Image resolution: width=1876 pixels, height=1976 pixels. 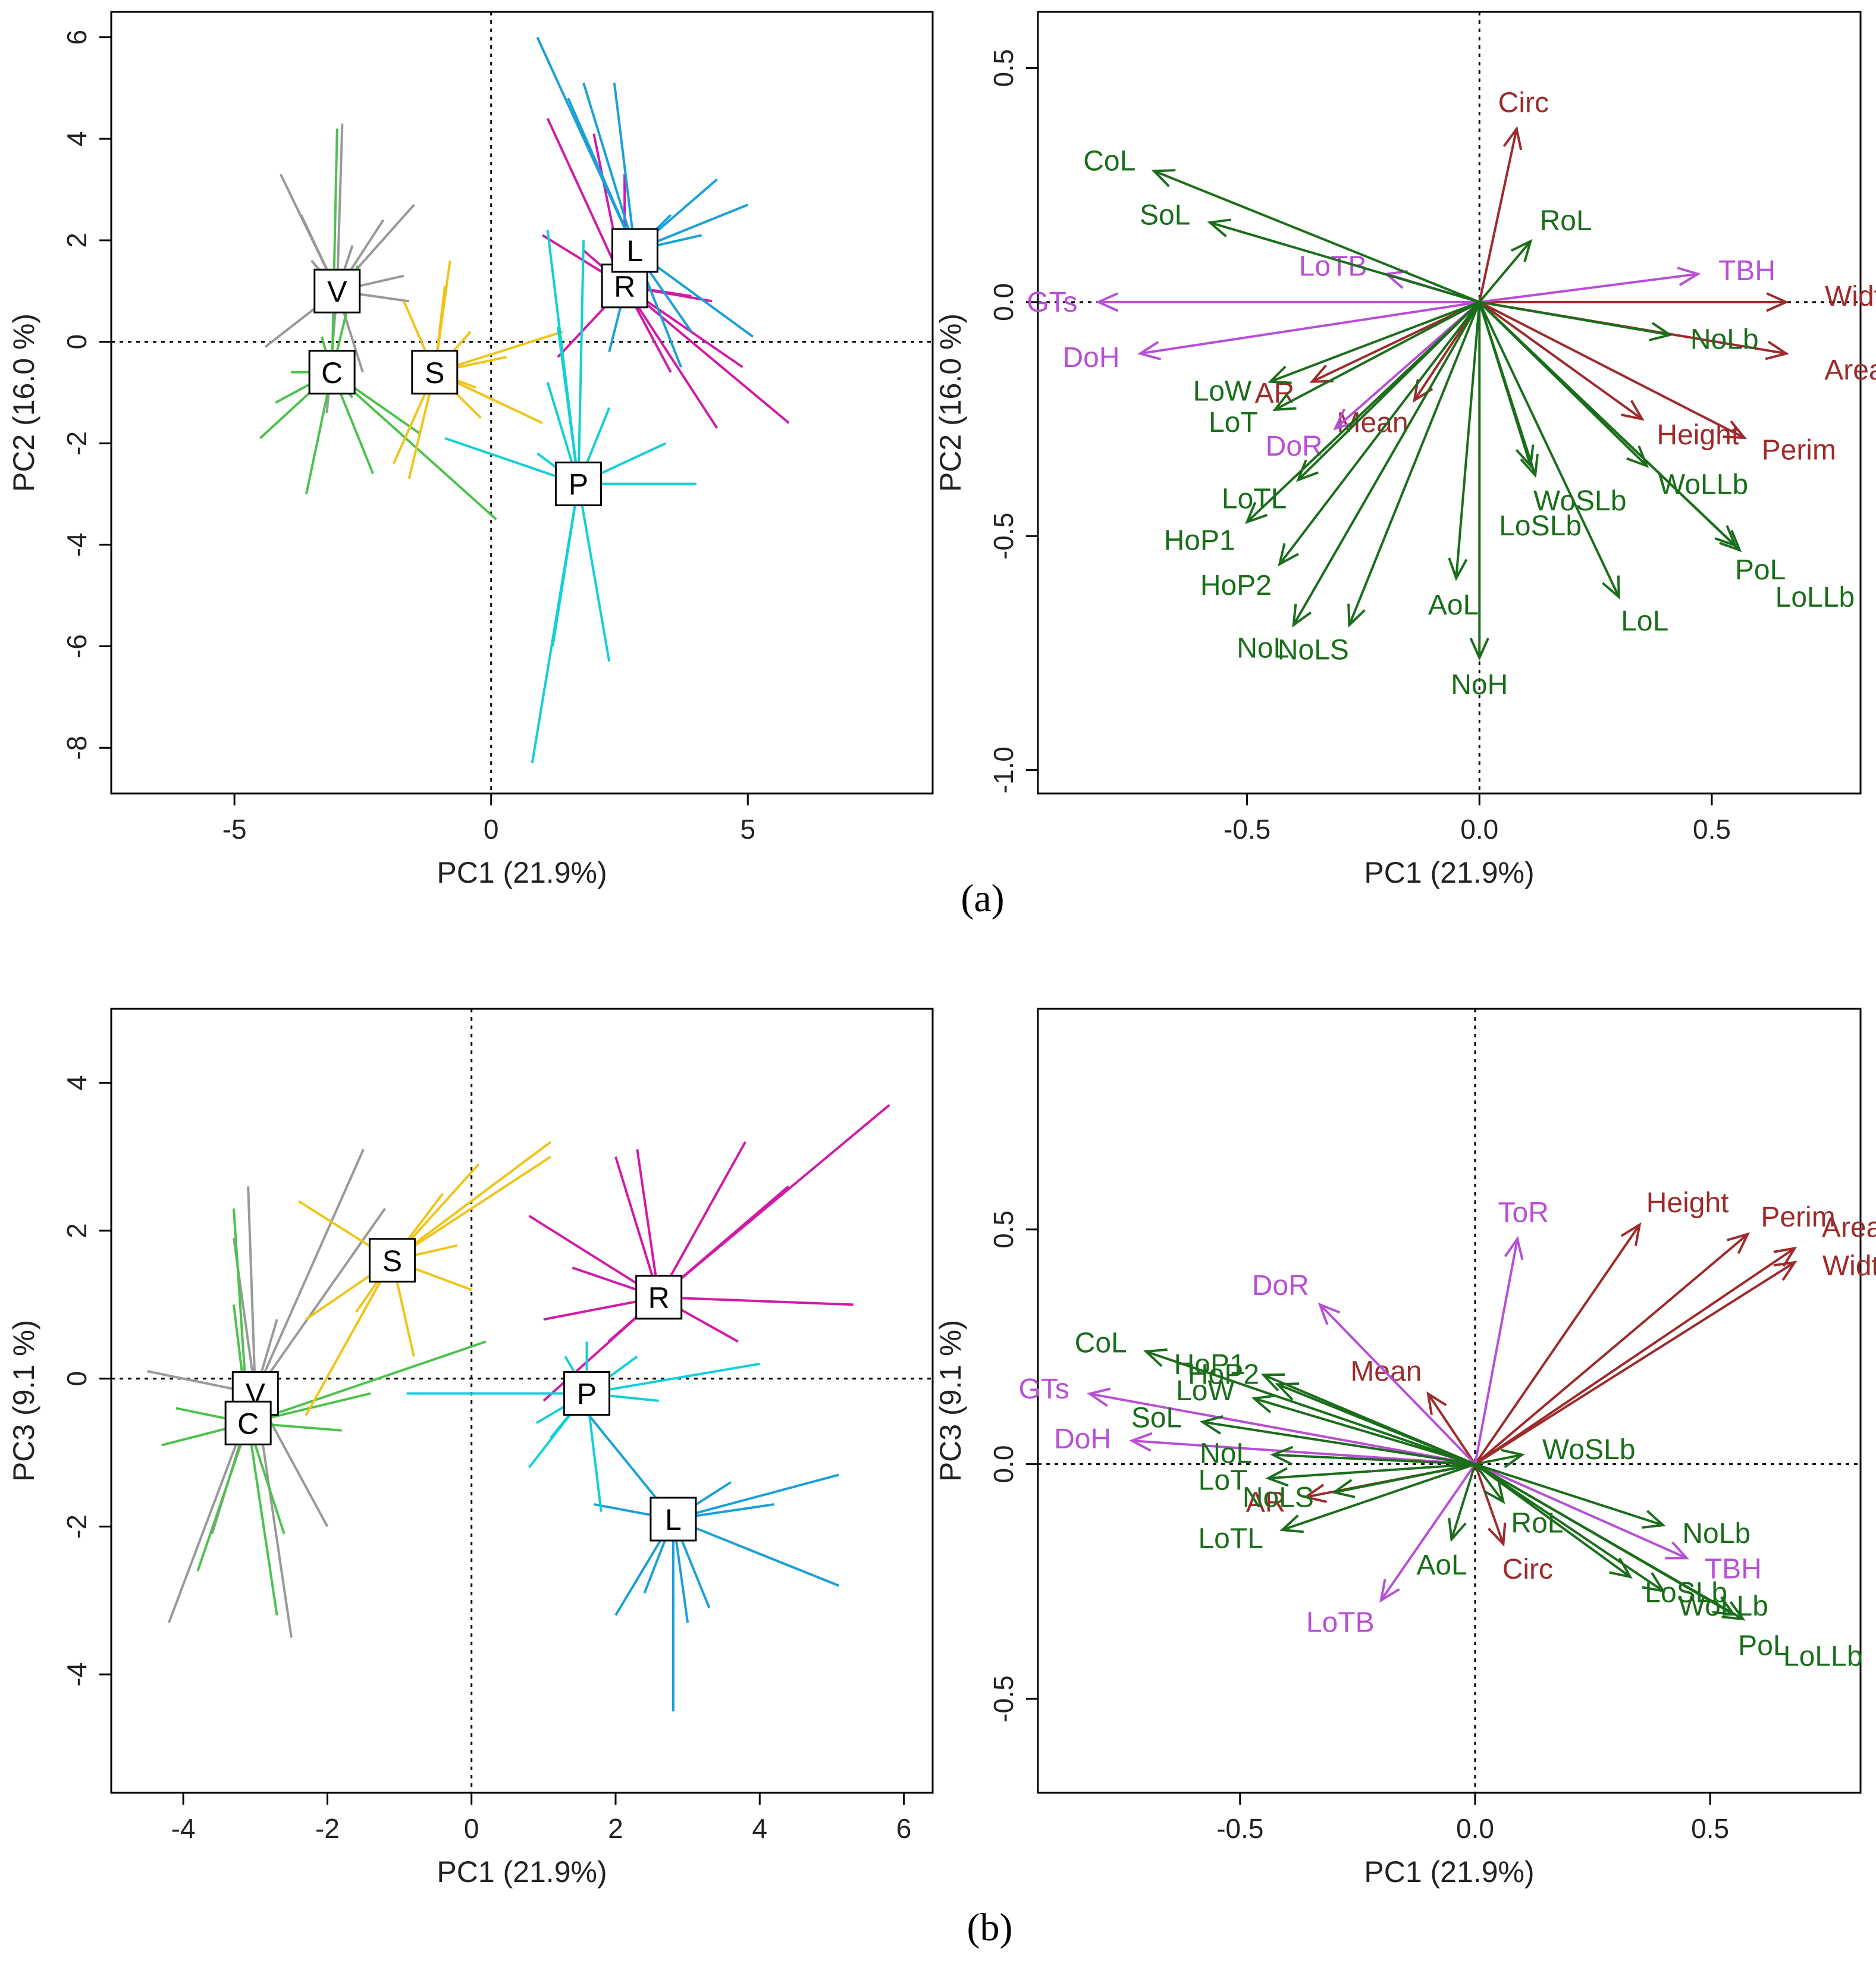 I want to click on loading-label-col: CoL, so click(x=1109, y=161).